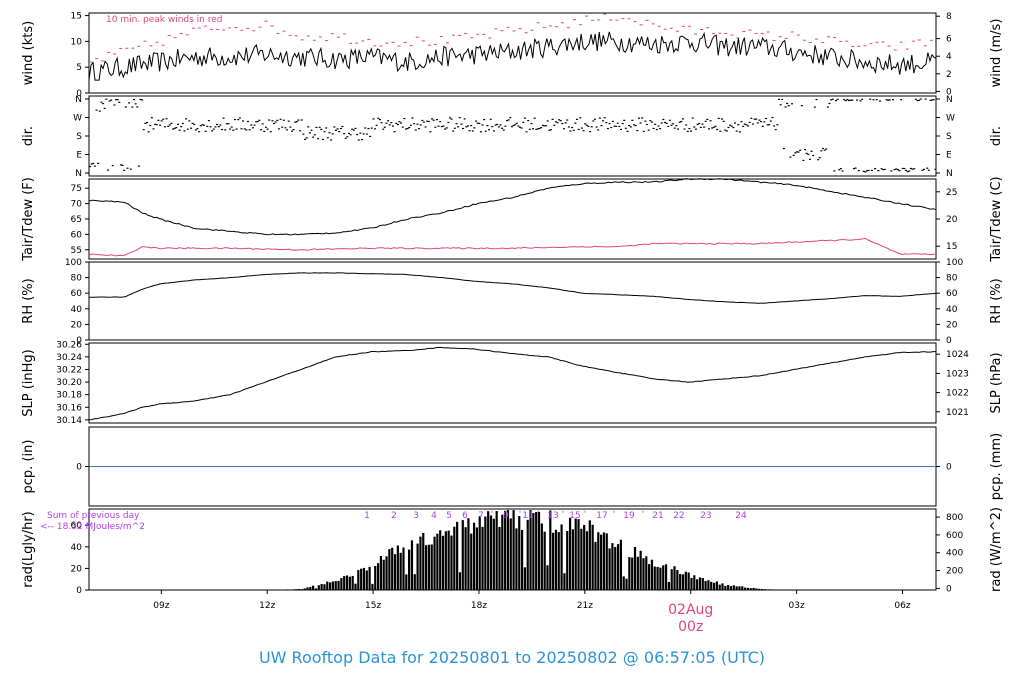 The height and width of the screenshot is (700, 1024). I want to click on ytick-right-label: 0, so click(949, 92).